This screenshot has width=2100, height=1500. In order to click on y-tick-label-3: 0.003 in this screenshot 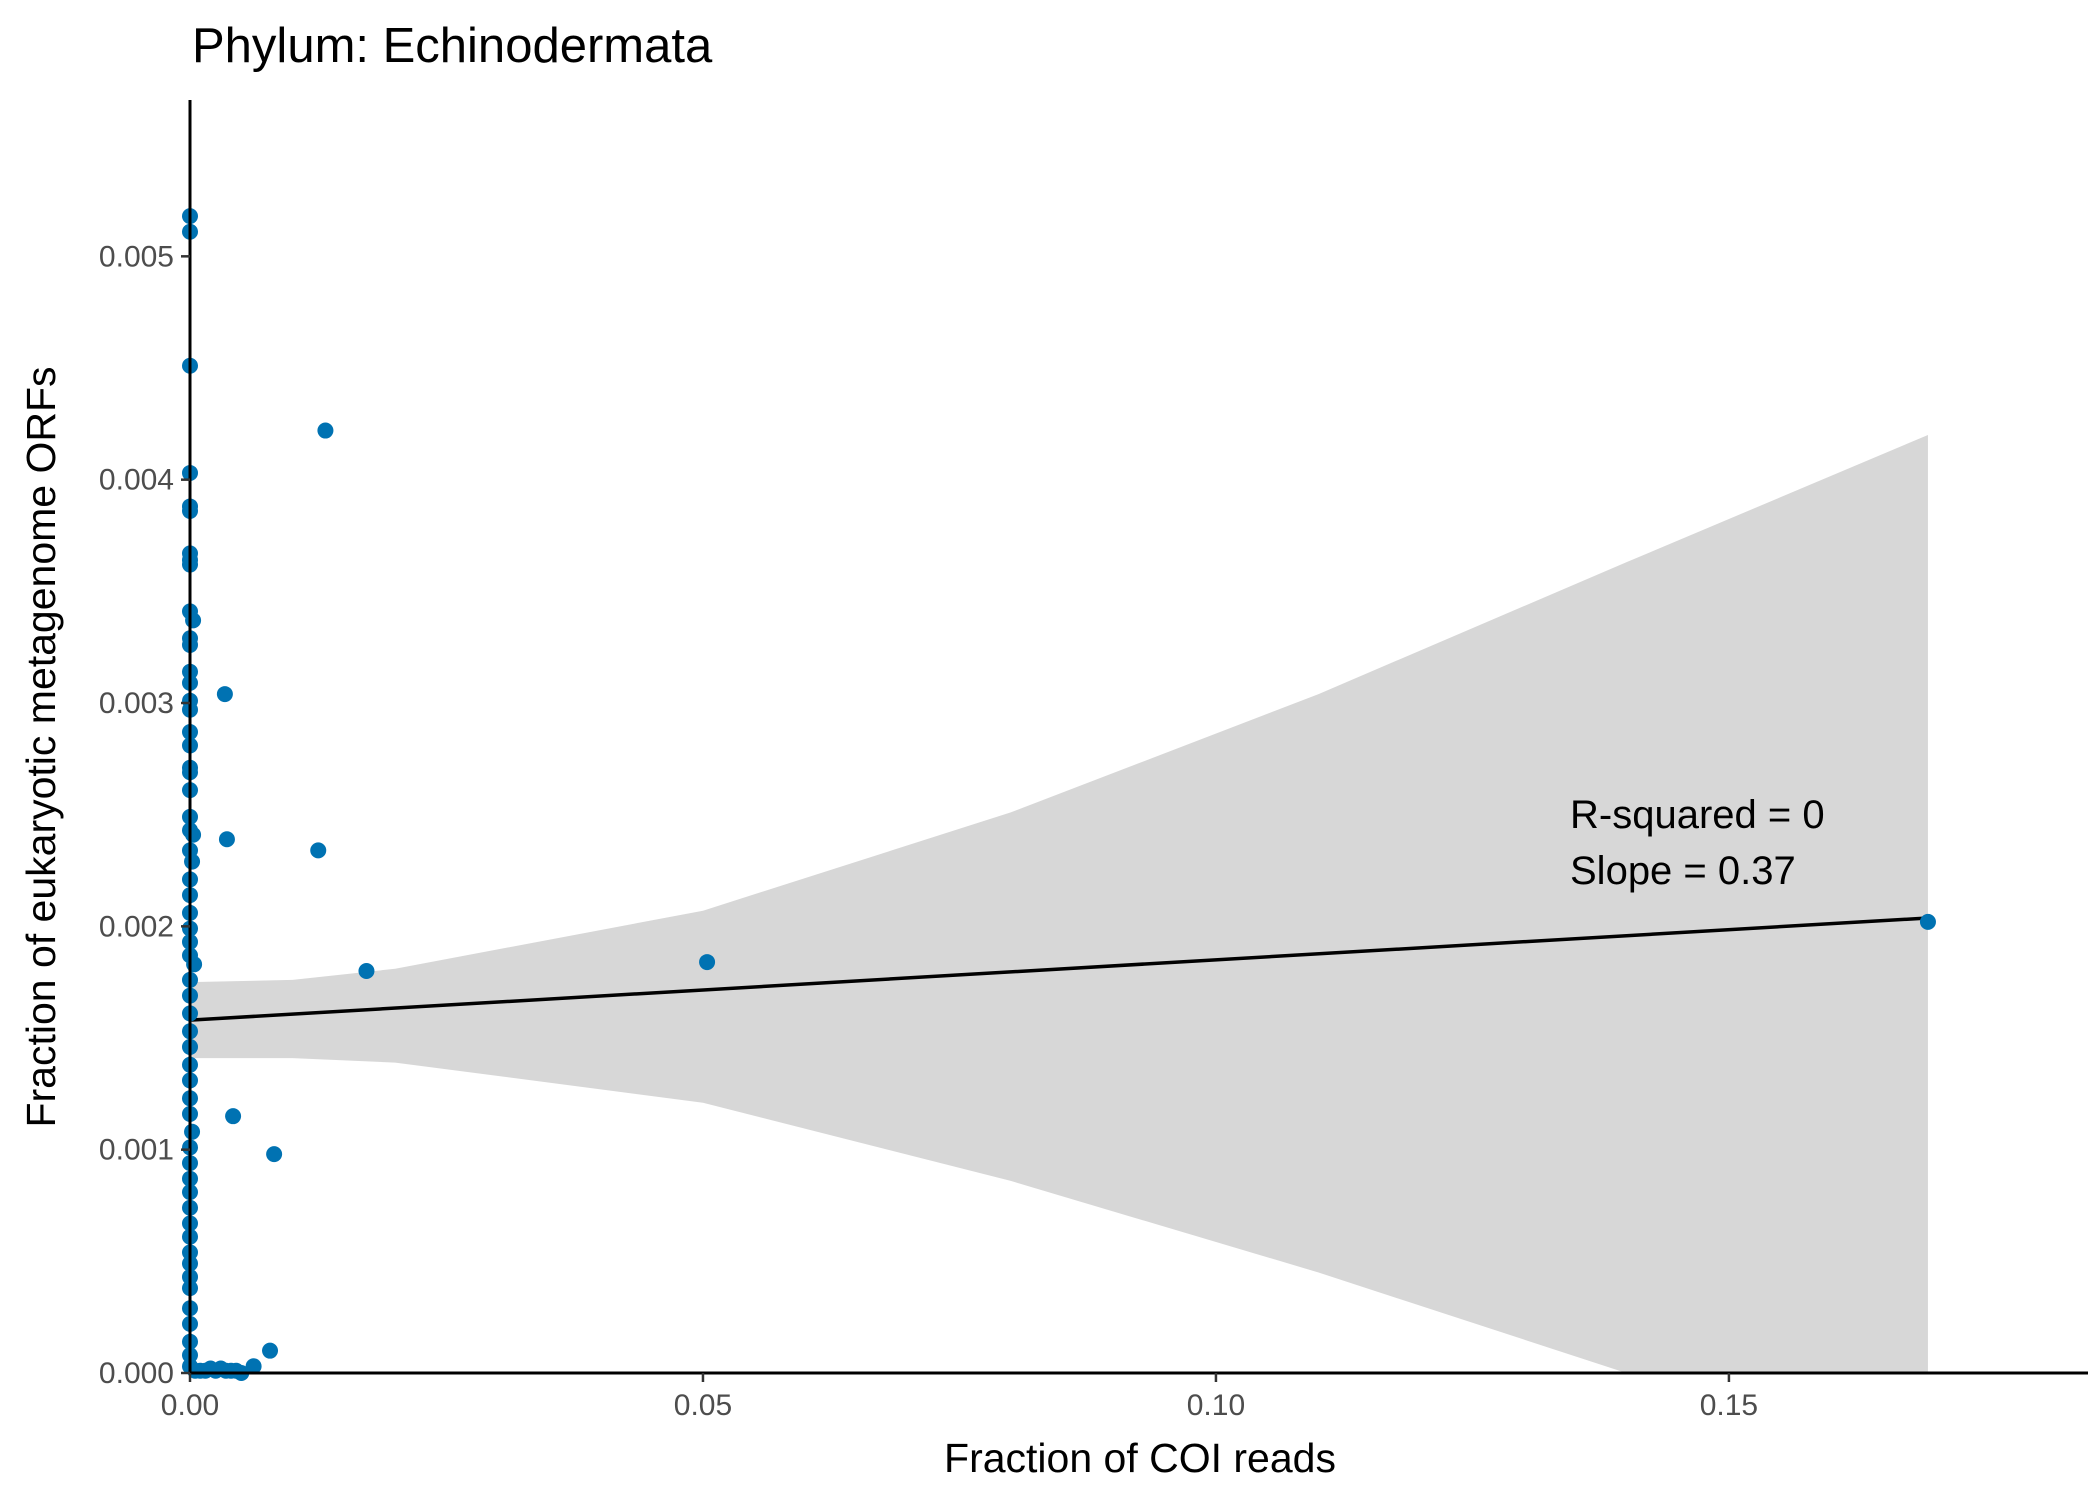, I will do `click(136, 703)`.